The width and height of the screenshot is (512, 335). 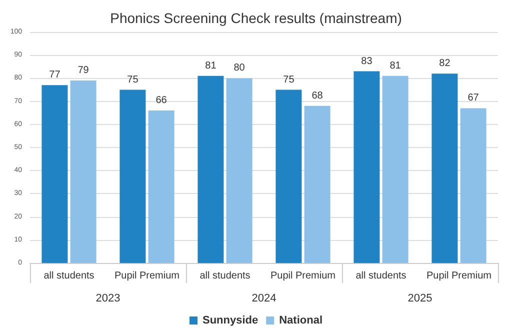 What do you see at coordinates (230, 320) in the screenshot?
I see `legend-label: Sunnyside` at bounding box center [230, 320].